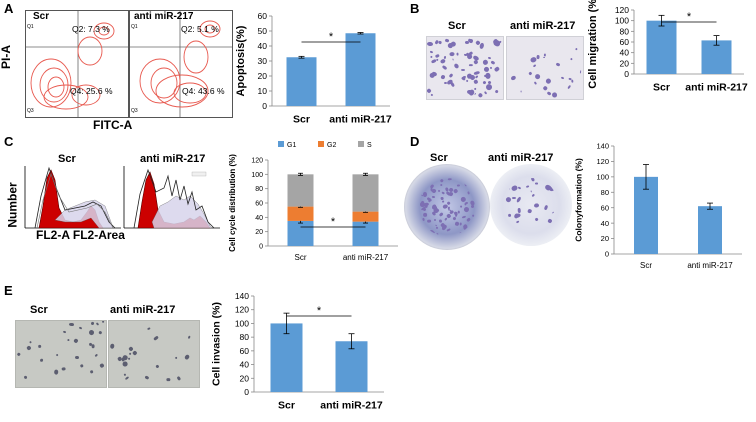 The image size is (756, 422). Describe the element at coordinates (39, 310) in the screenshot. I see `invasion-scr-label: Scr` at that location.